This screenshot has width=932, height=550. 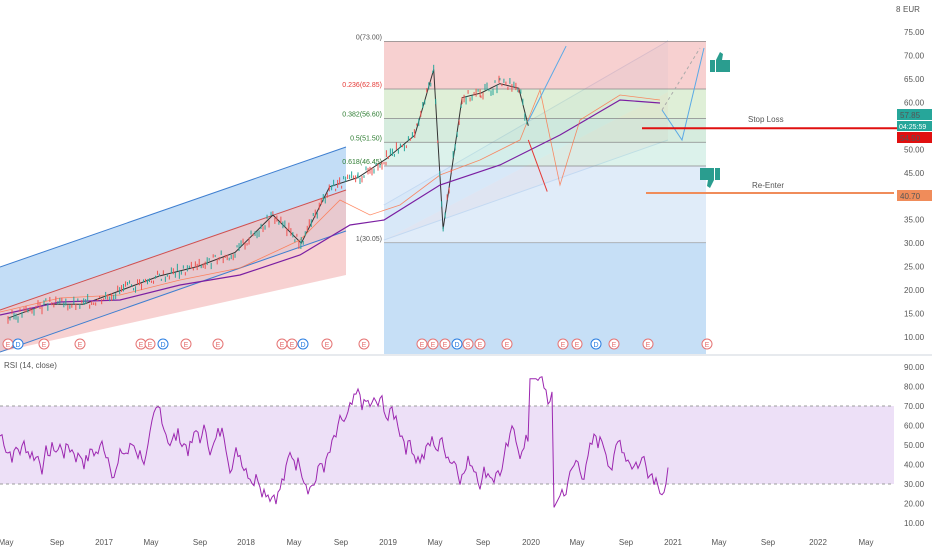 What do you see at coordinates (246, 542) in the screenshot?
I see `time-tick: 2018` at bounding box center [246, 542].